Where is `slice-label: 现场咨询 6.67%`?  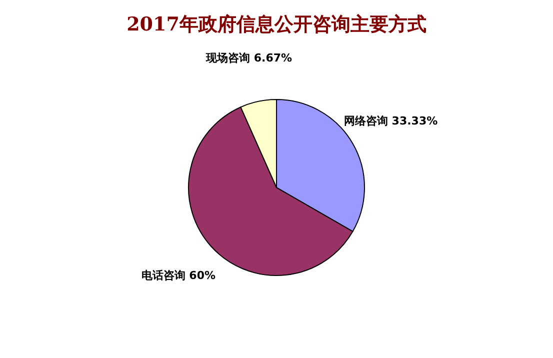
slice-label: 现场咨询 6.67% is located at coordinates (248, 57).